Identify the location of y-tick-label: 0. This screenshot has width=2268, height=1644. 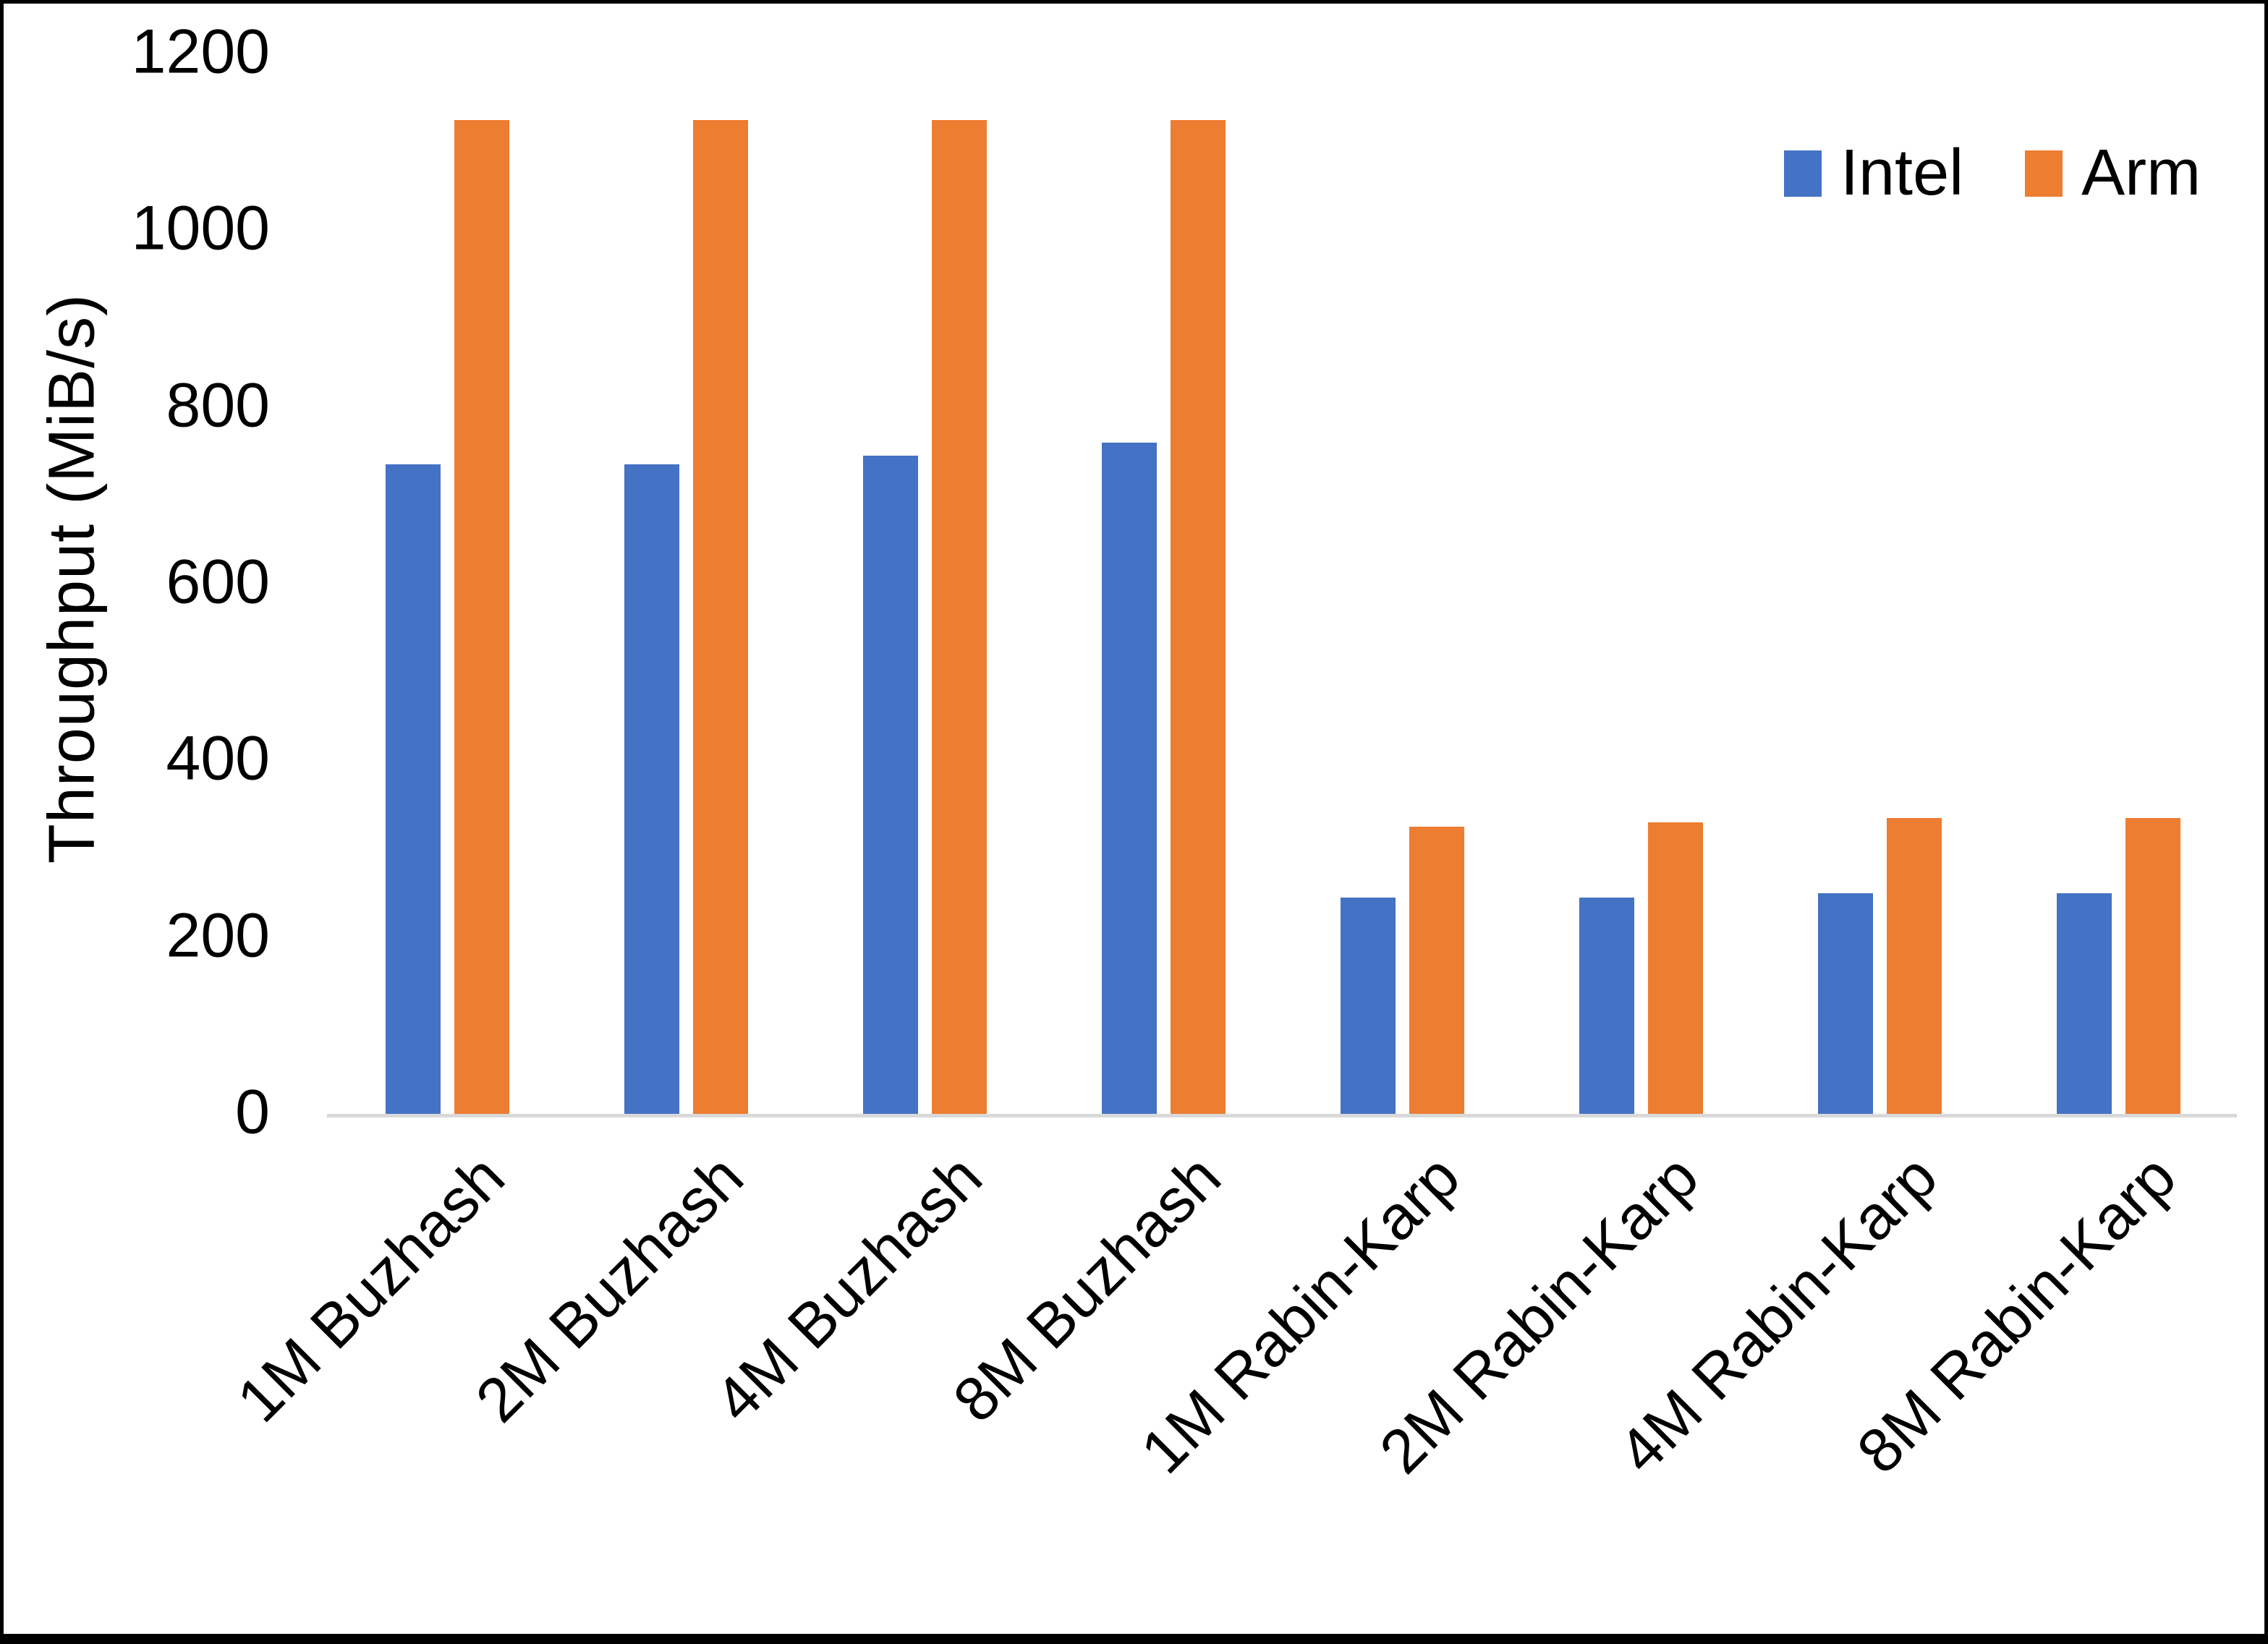
(252, 1112).